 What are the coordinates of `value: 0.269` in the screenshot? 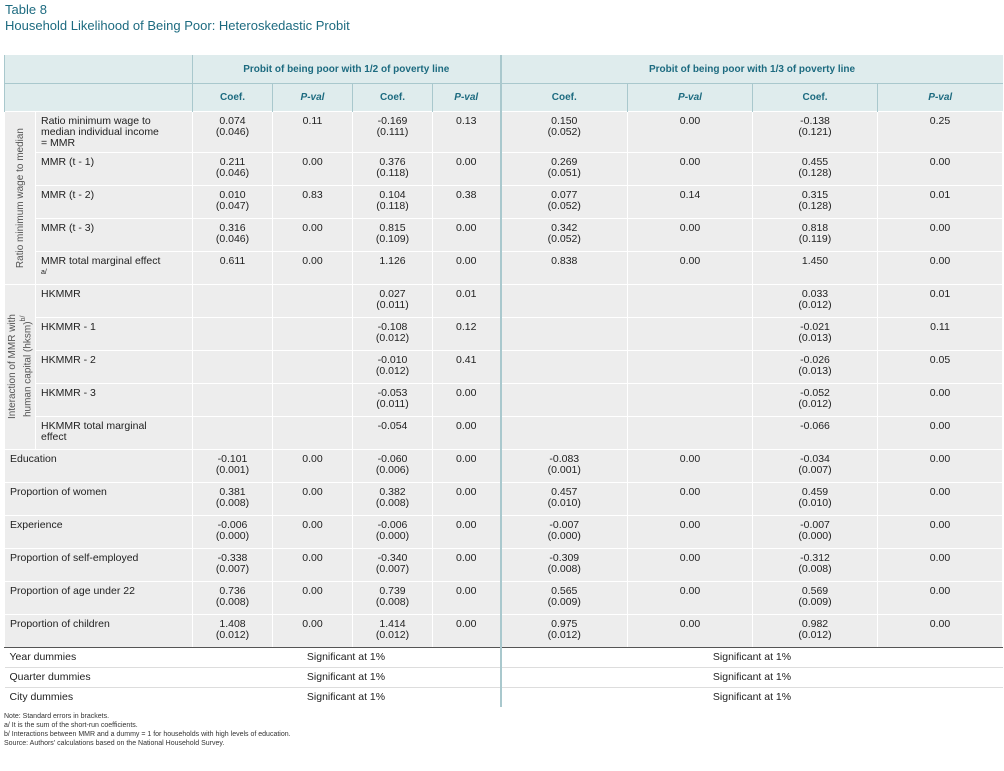 It's located at (564, 162).